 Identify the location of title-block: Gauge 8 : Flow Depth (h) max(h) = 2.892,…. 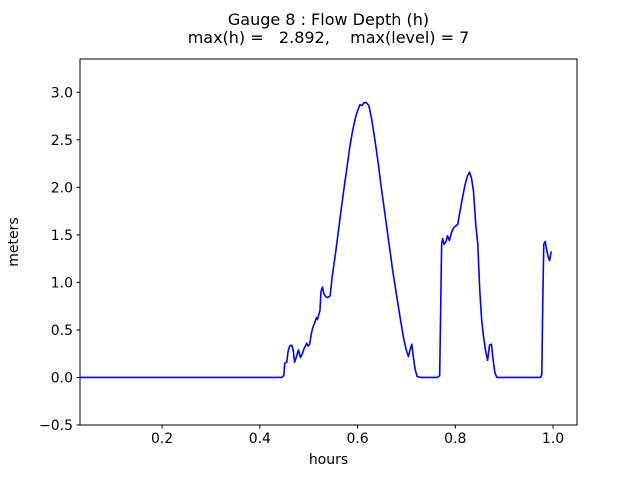
(328, 29).